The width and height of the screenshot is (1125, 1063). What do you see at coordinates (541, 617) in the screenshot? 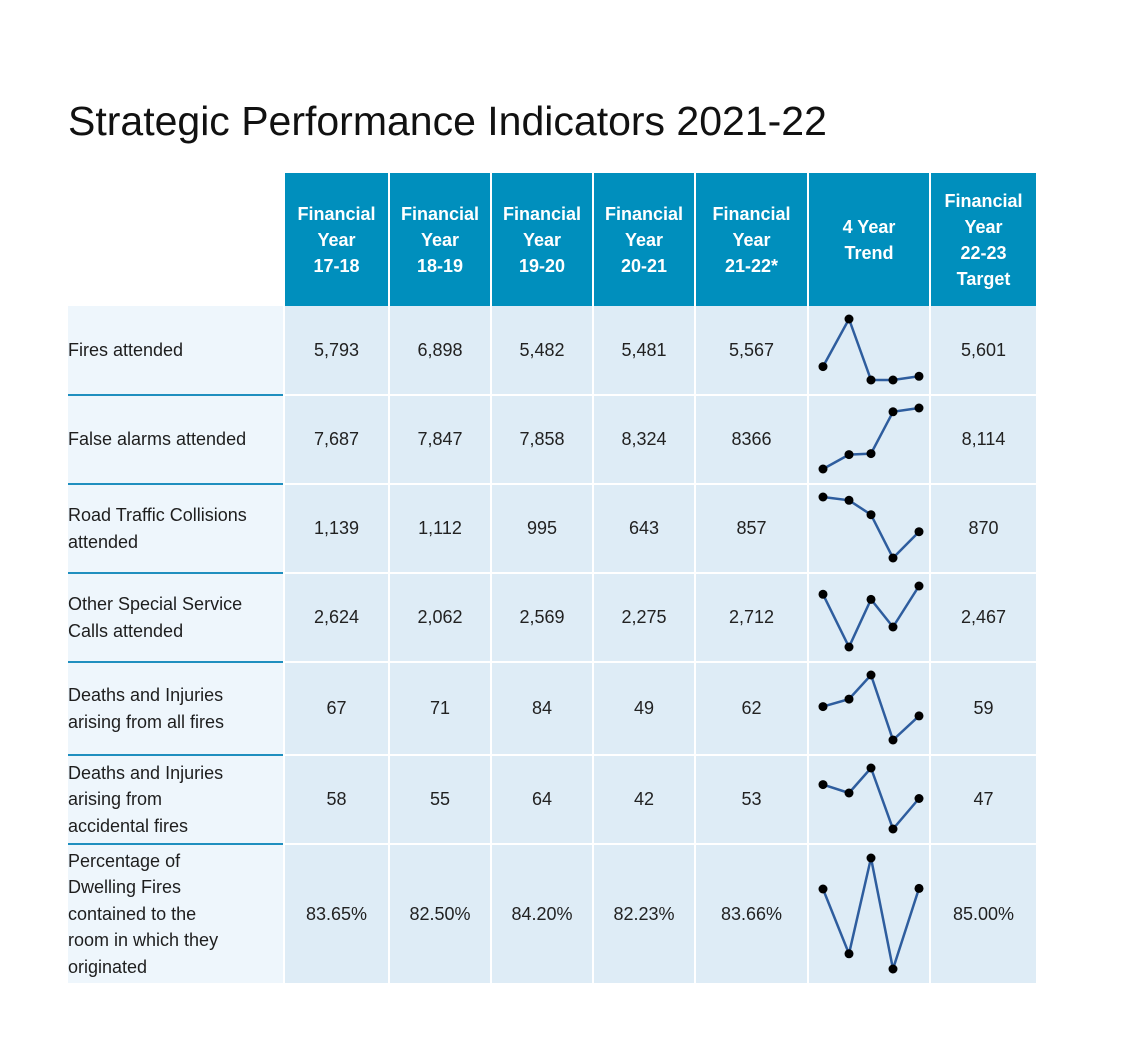
I see `value-cell: 2,569` at bounding box center [541, 617].